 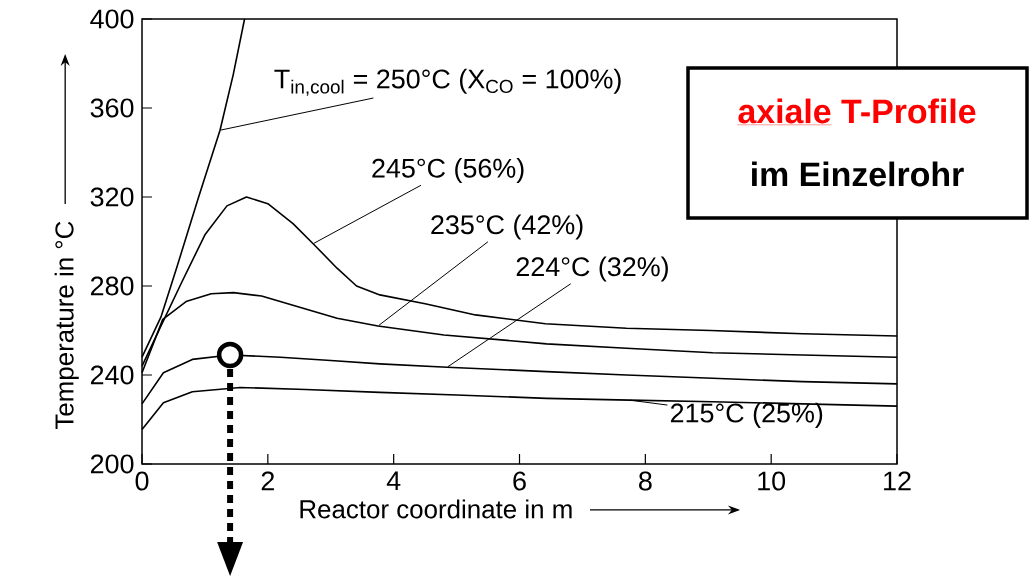 What do you see at coordinates (142, 481) in the screenshot?
I see `x-tick-label: 0` at bounding box center [142, 481].